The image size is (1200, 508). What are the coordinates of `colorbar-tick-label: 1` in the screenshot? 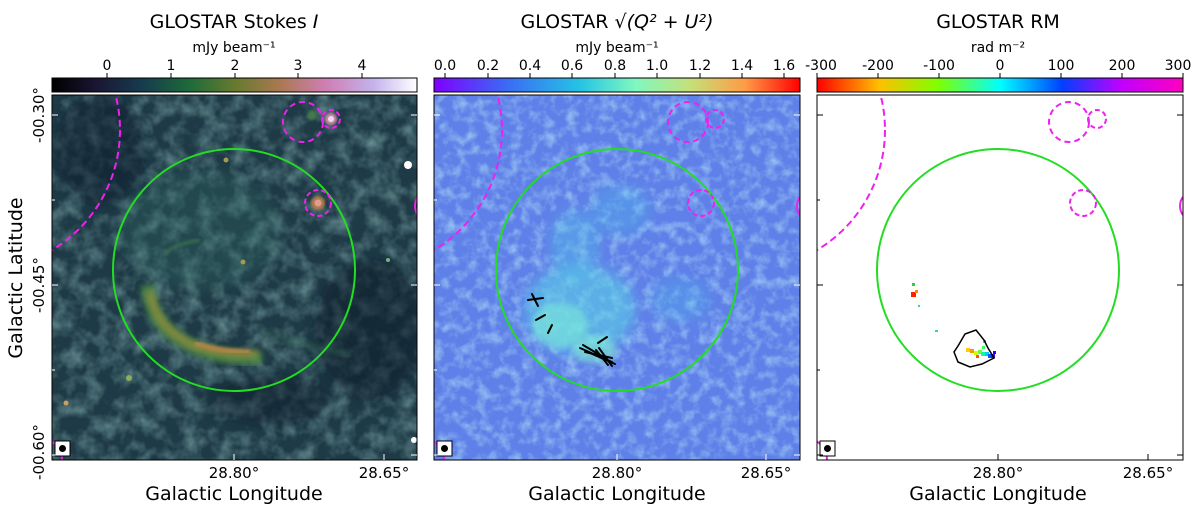 It's located at (171, 66).